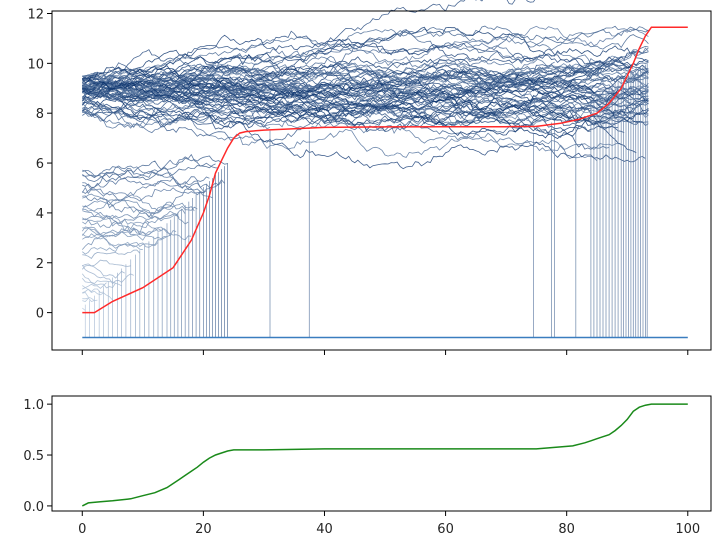 The width and height of the screenshot is (712, 538). What do you see at coordinates (687, 529) in the screenshot?
I see `x-tick-label: 100` at bounding box center [687, 529].